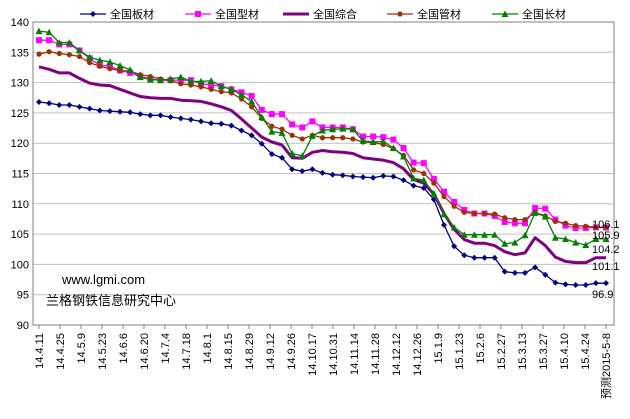 Image resolution: width=630 pixels, height=419 pixels. What do you see at coordinates (439, 14) in the screenshot?
I see `legend-label: 全国管材` at bounding box center [439, 14].